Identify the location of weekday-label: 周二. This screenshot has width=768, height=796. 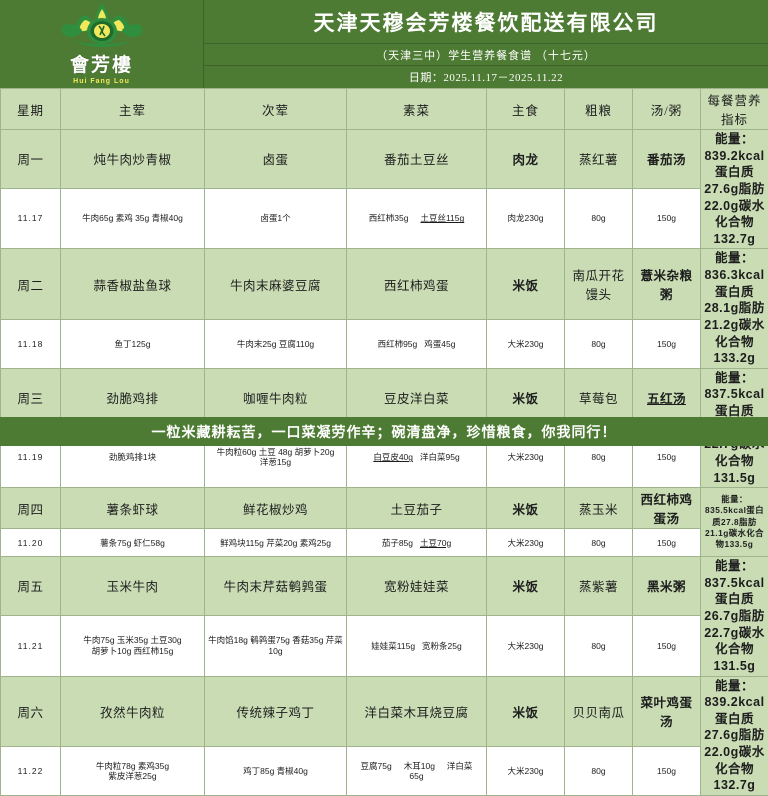
(31, 284).